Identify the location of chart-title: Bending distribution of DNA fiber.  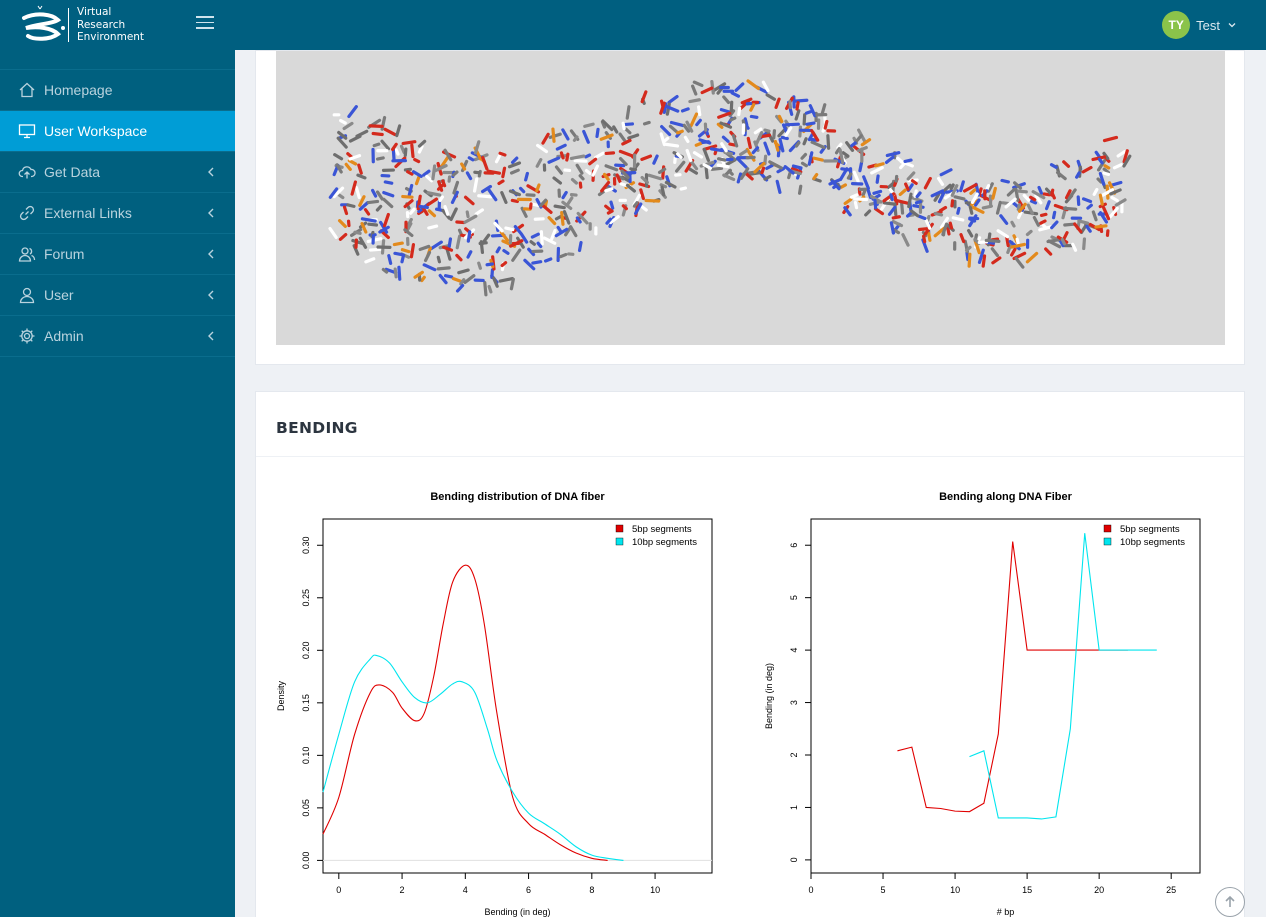
(517, 497).